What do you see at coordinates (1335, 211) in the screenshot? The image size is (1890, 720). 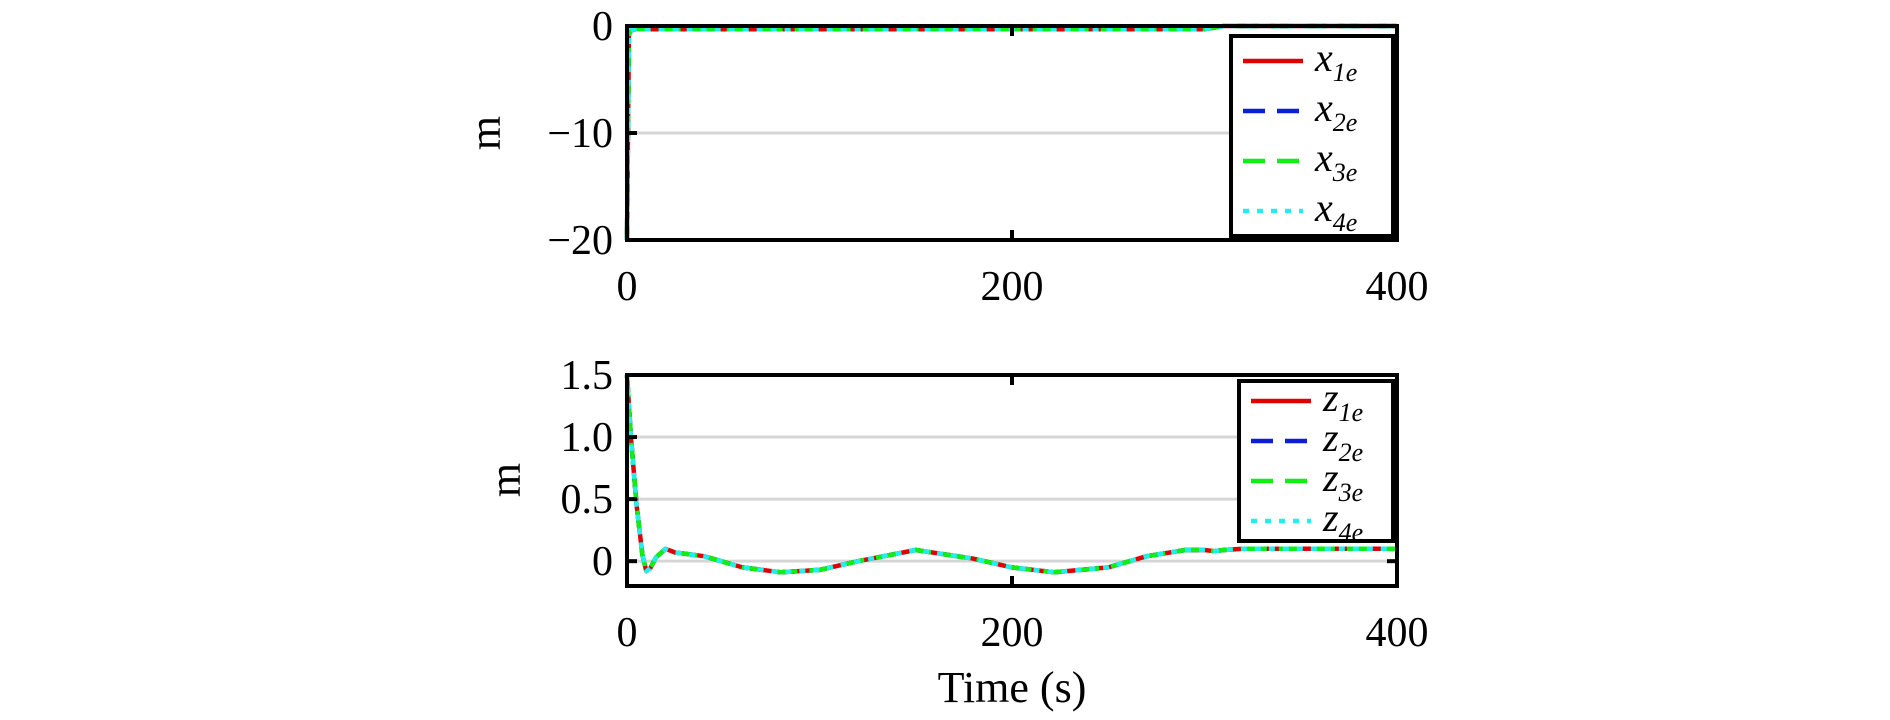 I see `legend-label: x4e` at bounding box center [1335, 211].